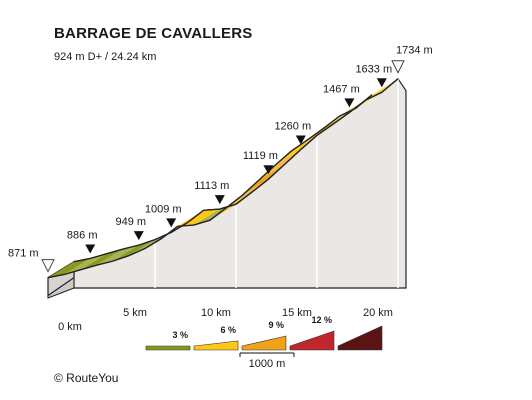 This screenshot has height=400, width=532. What do you see at coordinates (414, 51) in the screenshot?
I see `end-elevation-label: 1734 m` at bounding box center [414, 51].